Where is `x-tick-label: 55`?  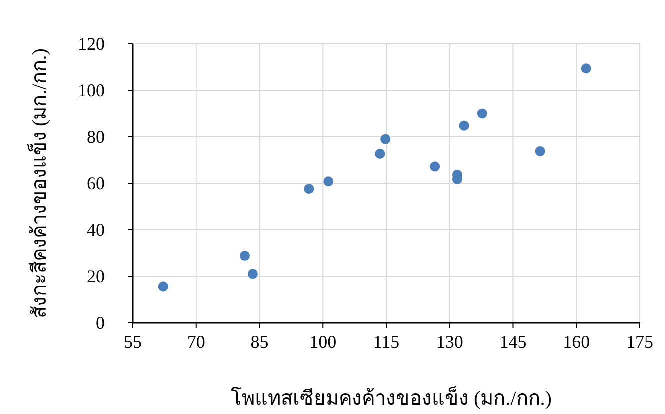
x-tick-label: 55 is located at coordinates (133, 342).